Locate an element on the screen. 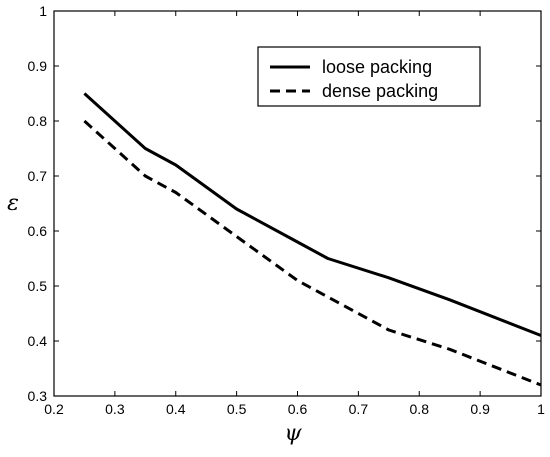 The height and width of the screenshot is (457, 550). x-tick-label: 1 is located at coordinates (541, 409).